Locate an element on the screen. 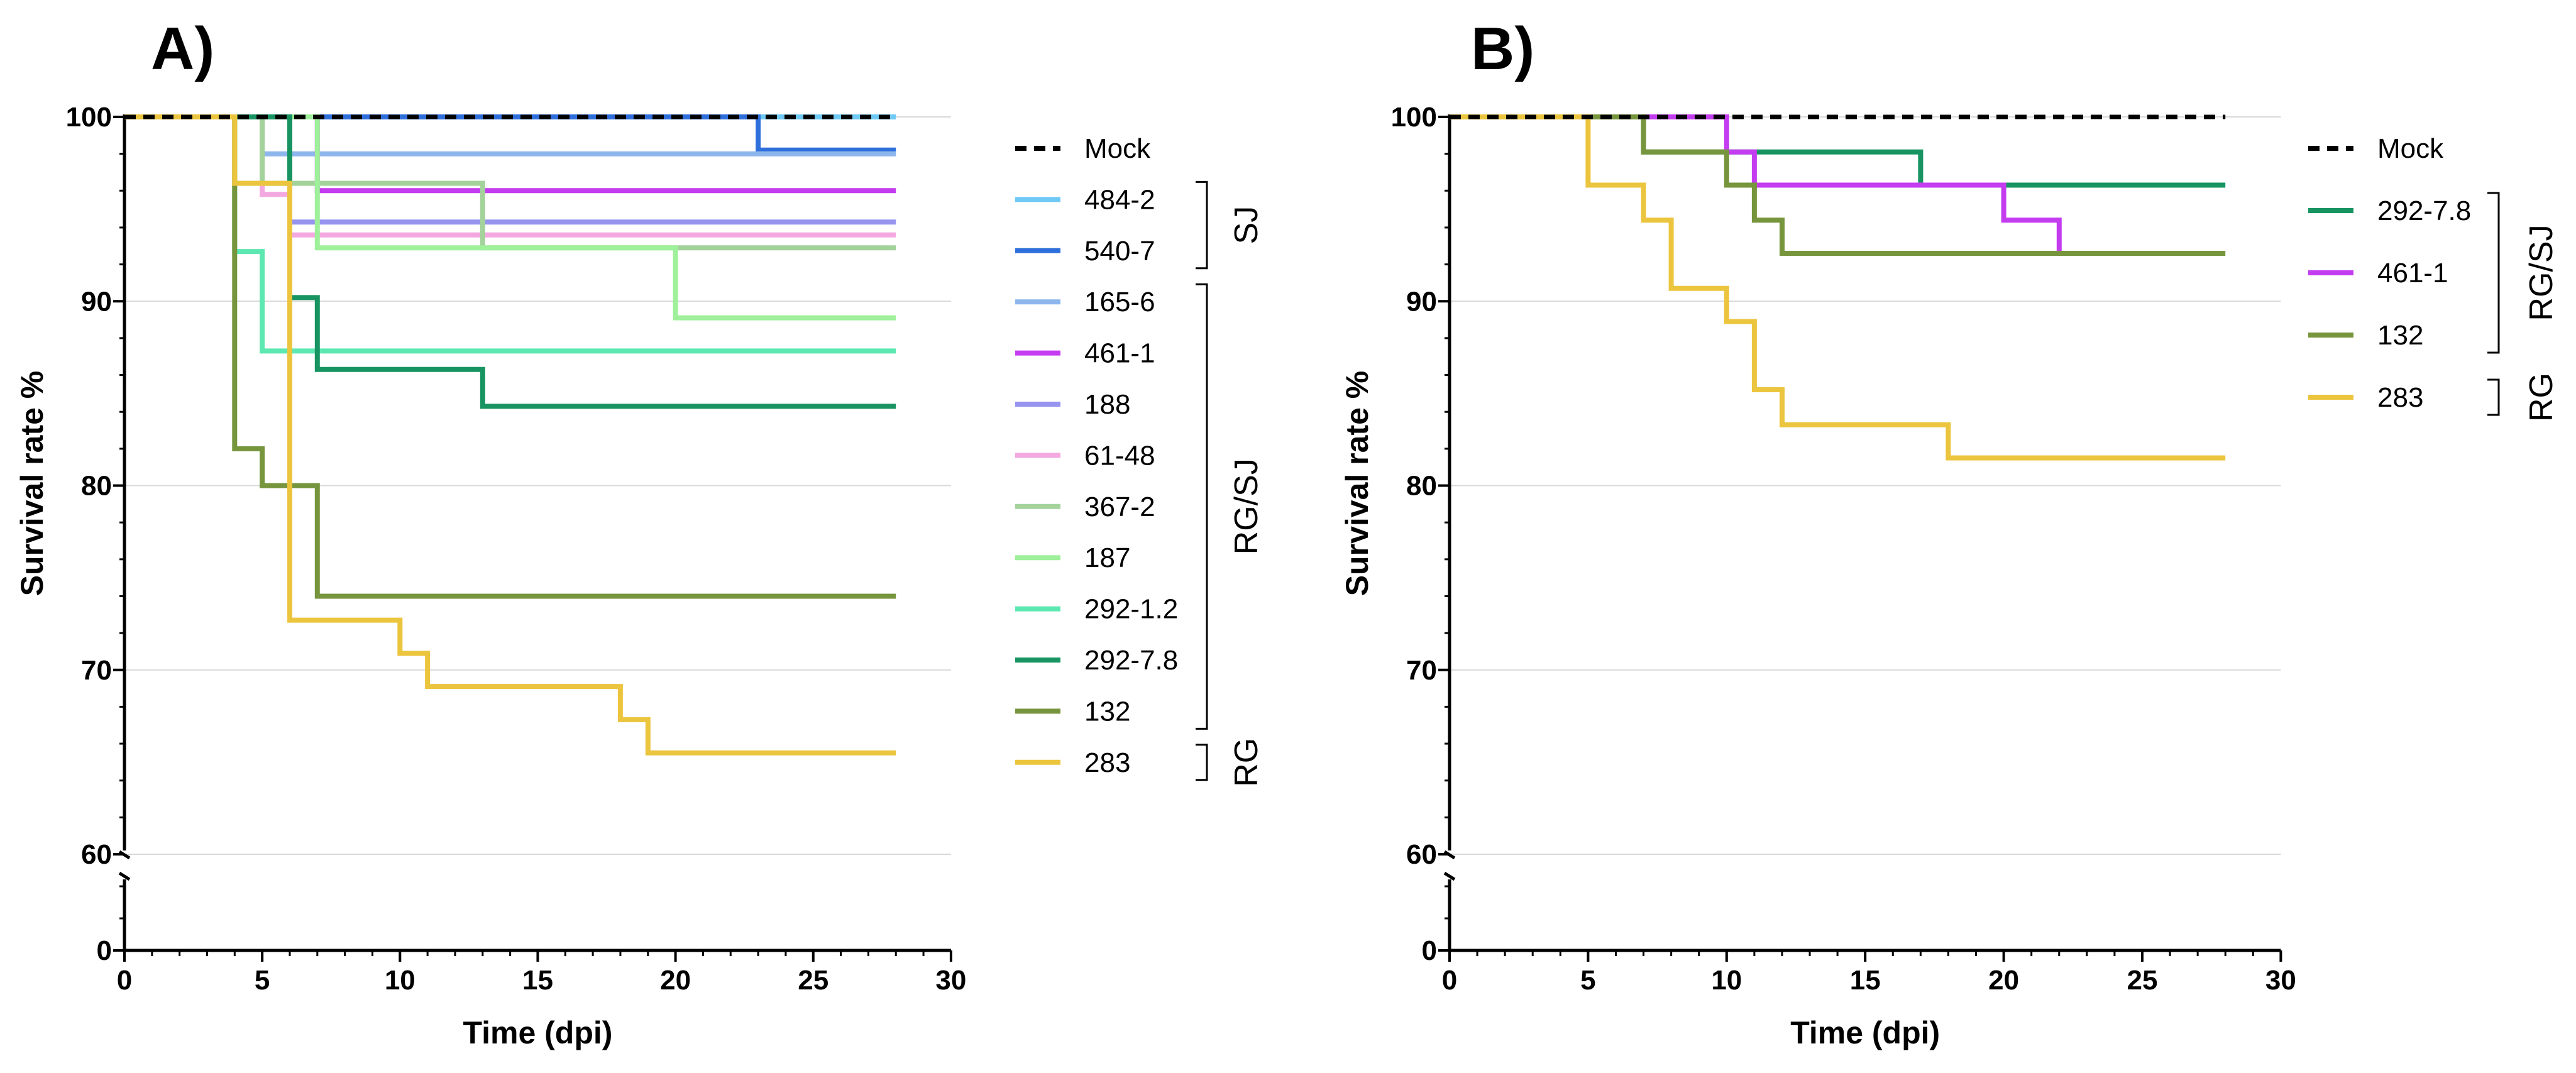 The image size is (2576, 1073). legend-label: 61-48 is located at coordinates (1120, 456).